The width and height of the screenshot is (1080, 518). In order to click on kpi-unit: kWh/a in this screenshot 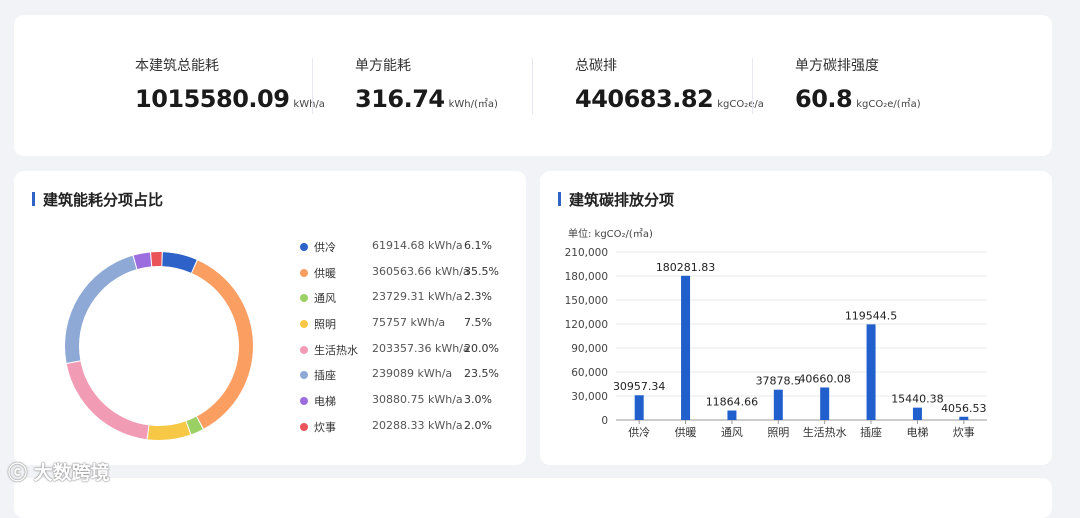, I will do `click(309, 104)`.